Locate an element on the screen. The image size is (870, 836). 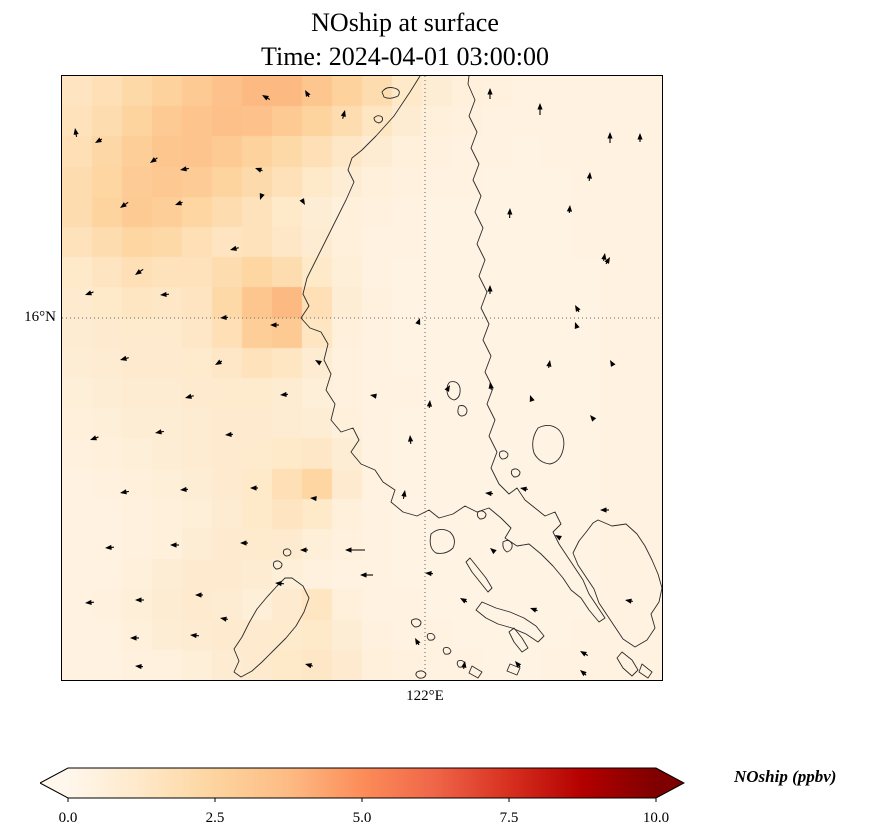
colorbar-bar is located at coordinates (362, 783).